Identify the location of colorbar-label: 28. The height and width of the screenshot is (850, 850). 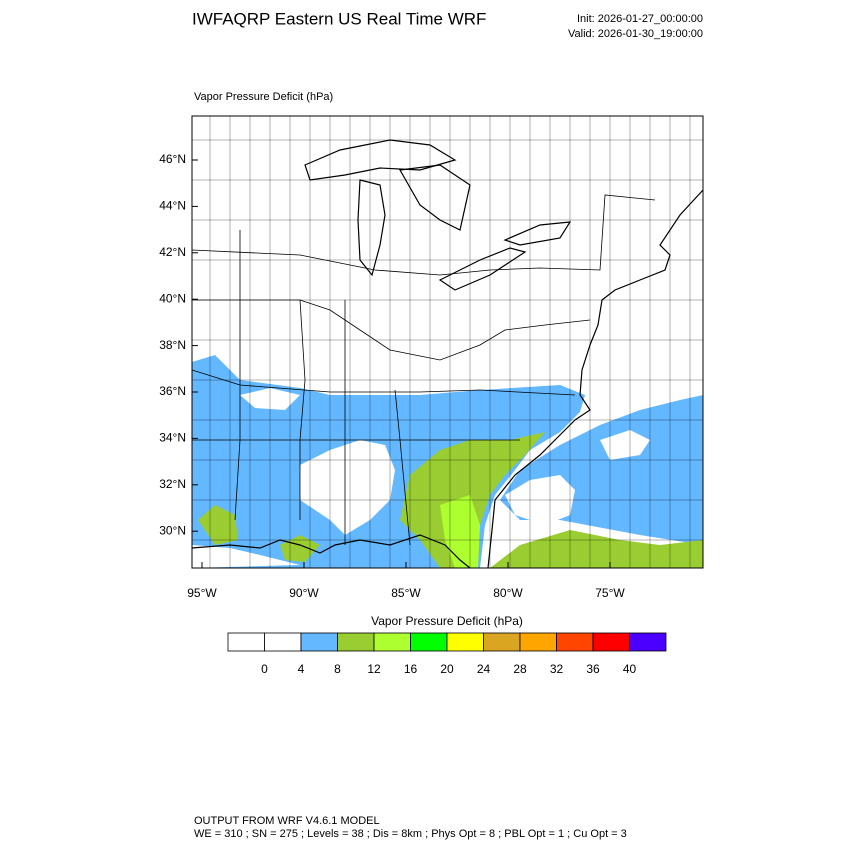
(520, 669).